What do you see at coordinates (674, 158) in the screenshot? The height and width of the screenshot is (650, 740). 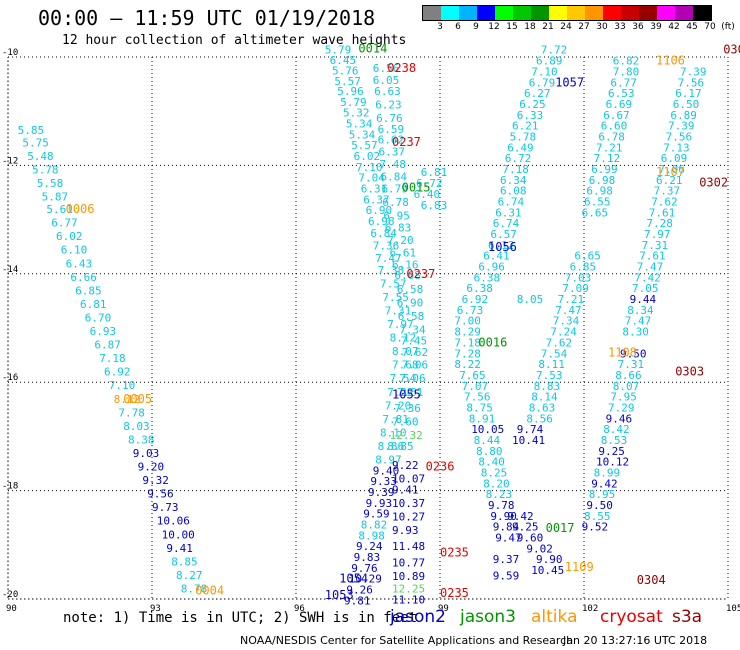 I see `wave-height-value: 6.09` at bounding box center [674, 158].